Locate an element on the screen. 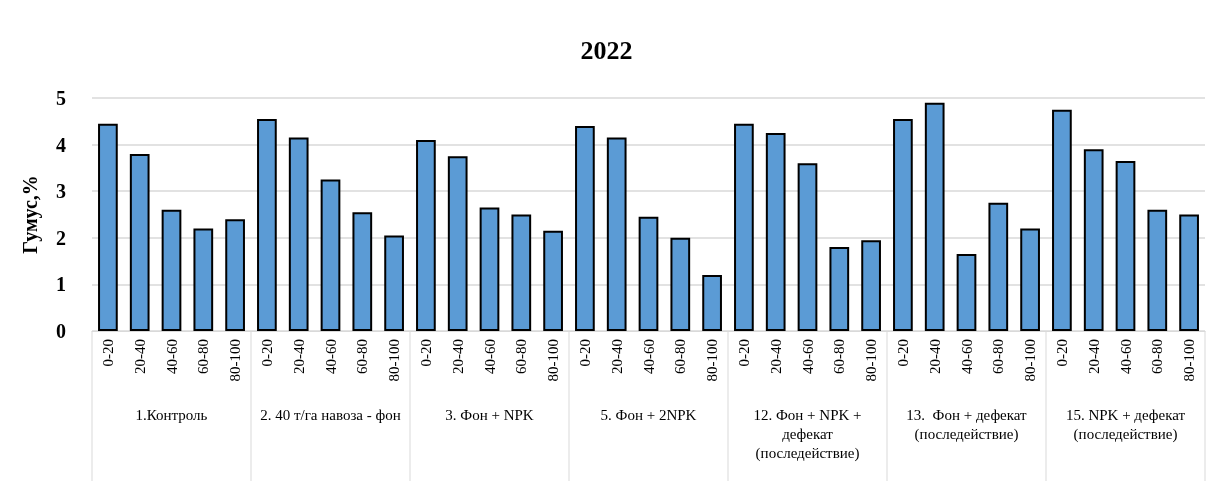  y-tick-label: 2 is located at coordinates (61, 237).